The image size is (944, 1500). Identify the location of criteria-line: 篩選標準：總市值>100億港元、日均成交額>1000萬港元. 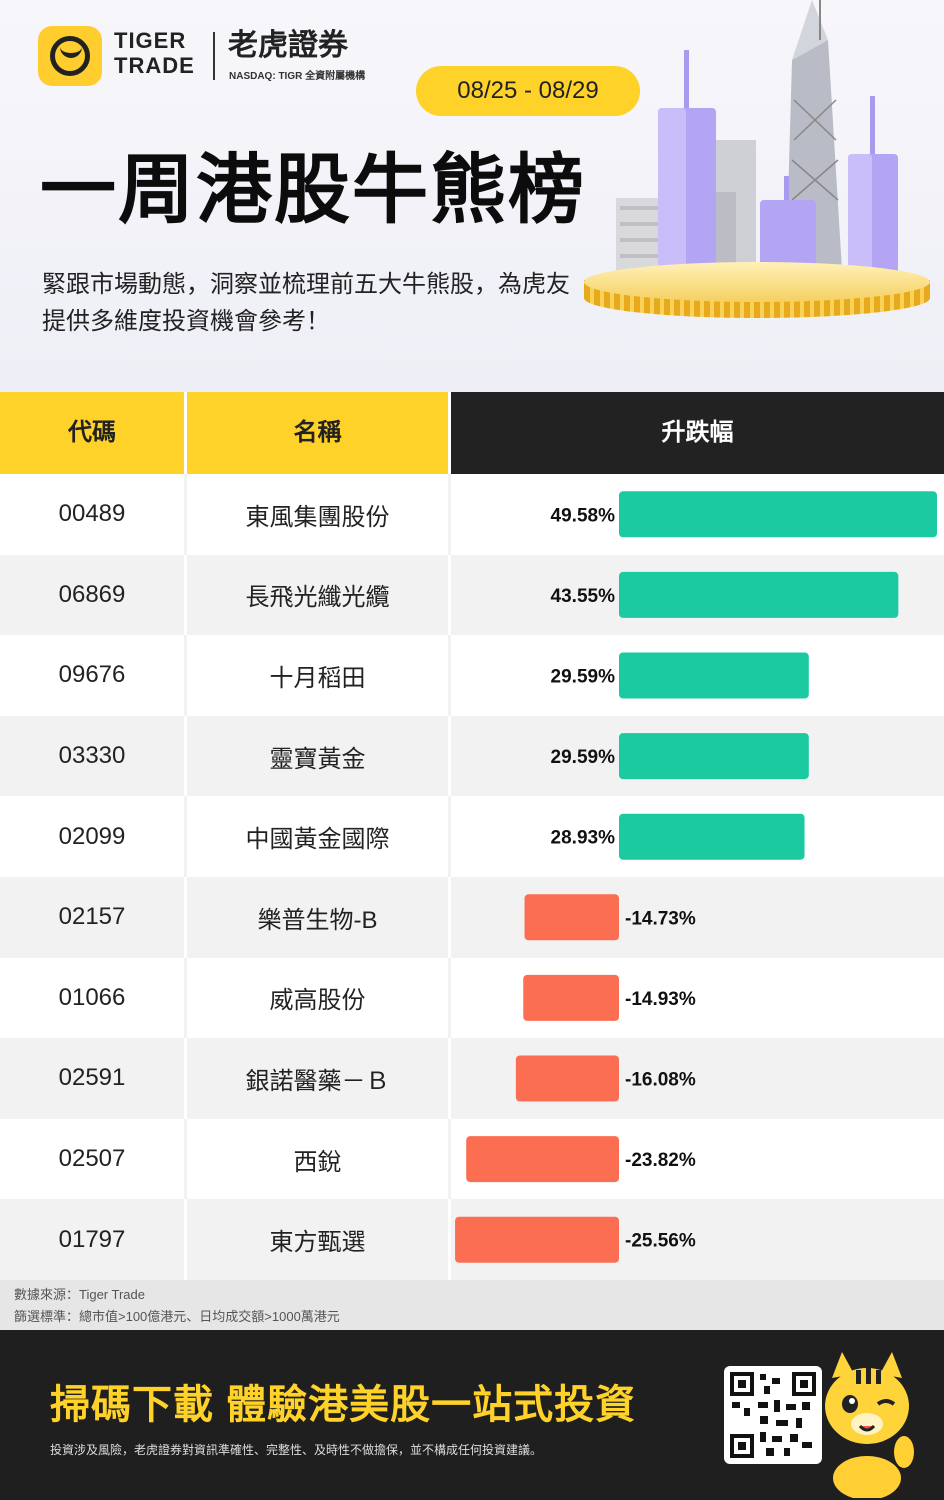
(177, 1316).